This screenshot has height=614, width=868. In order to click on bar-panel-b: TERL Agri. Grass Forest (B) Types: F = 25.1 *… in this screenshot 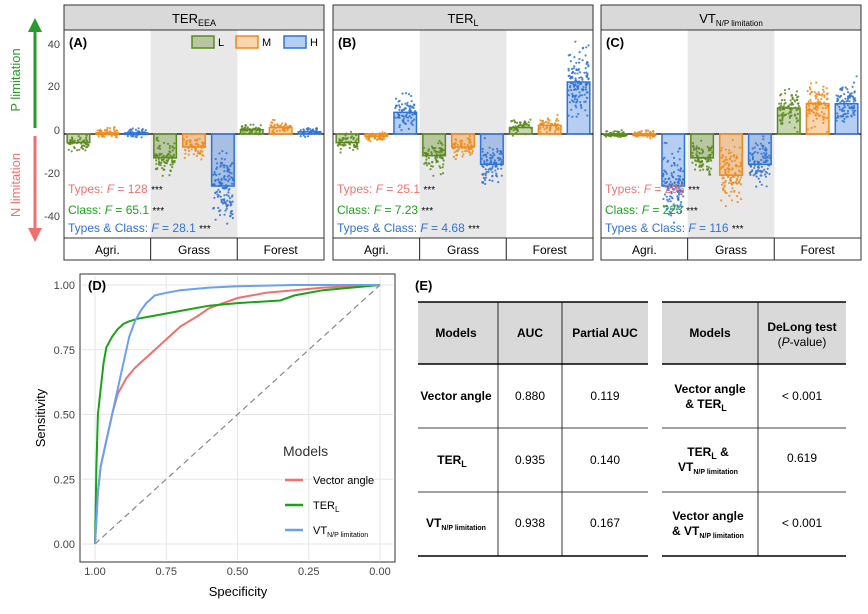, I will do `click(463, 132)`.